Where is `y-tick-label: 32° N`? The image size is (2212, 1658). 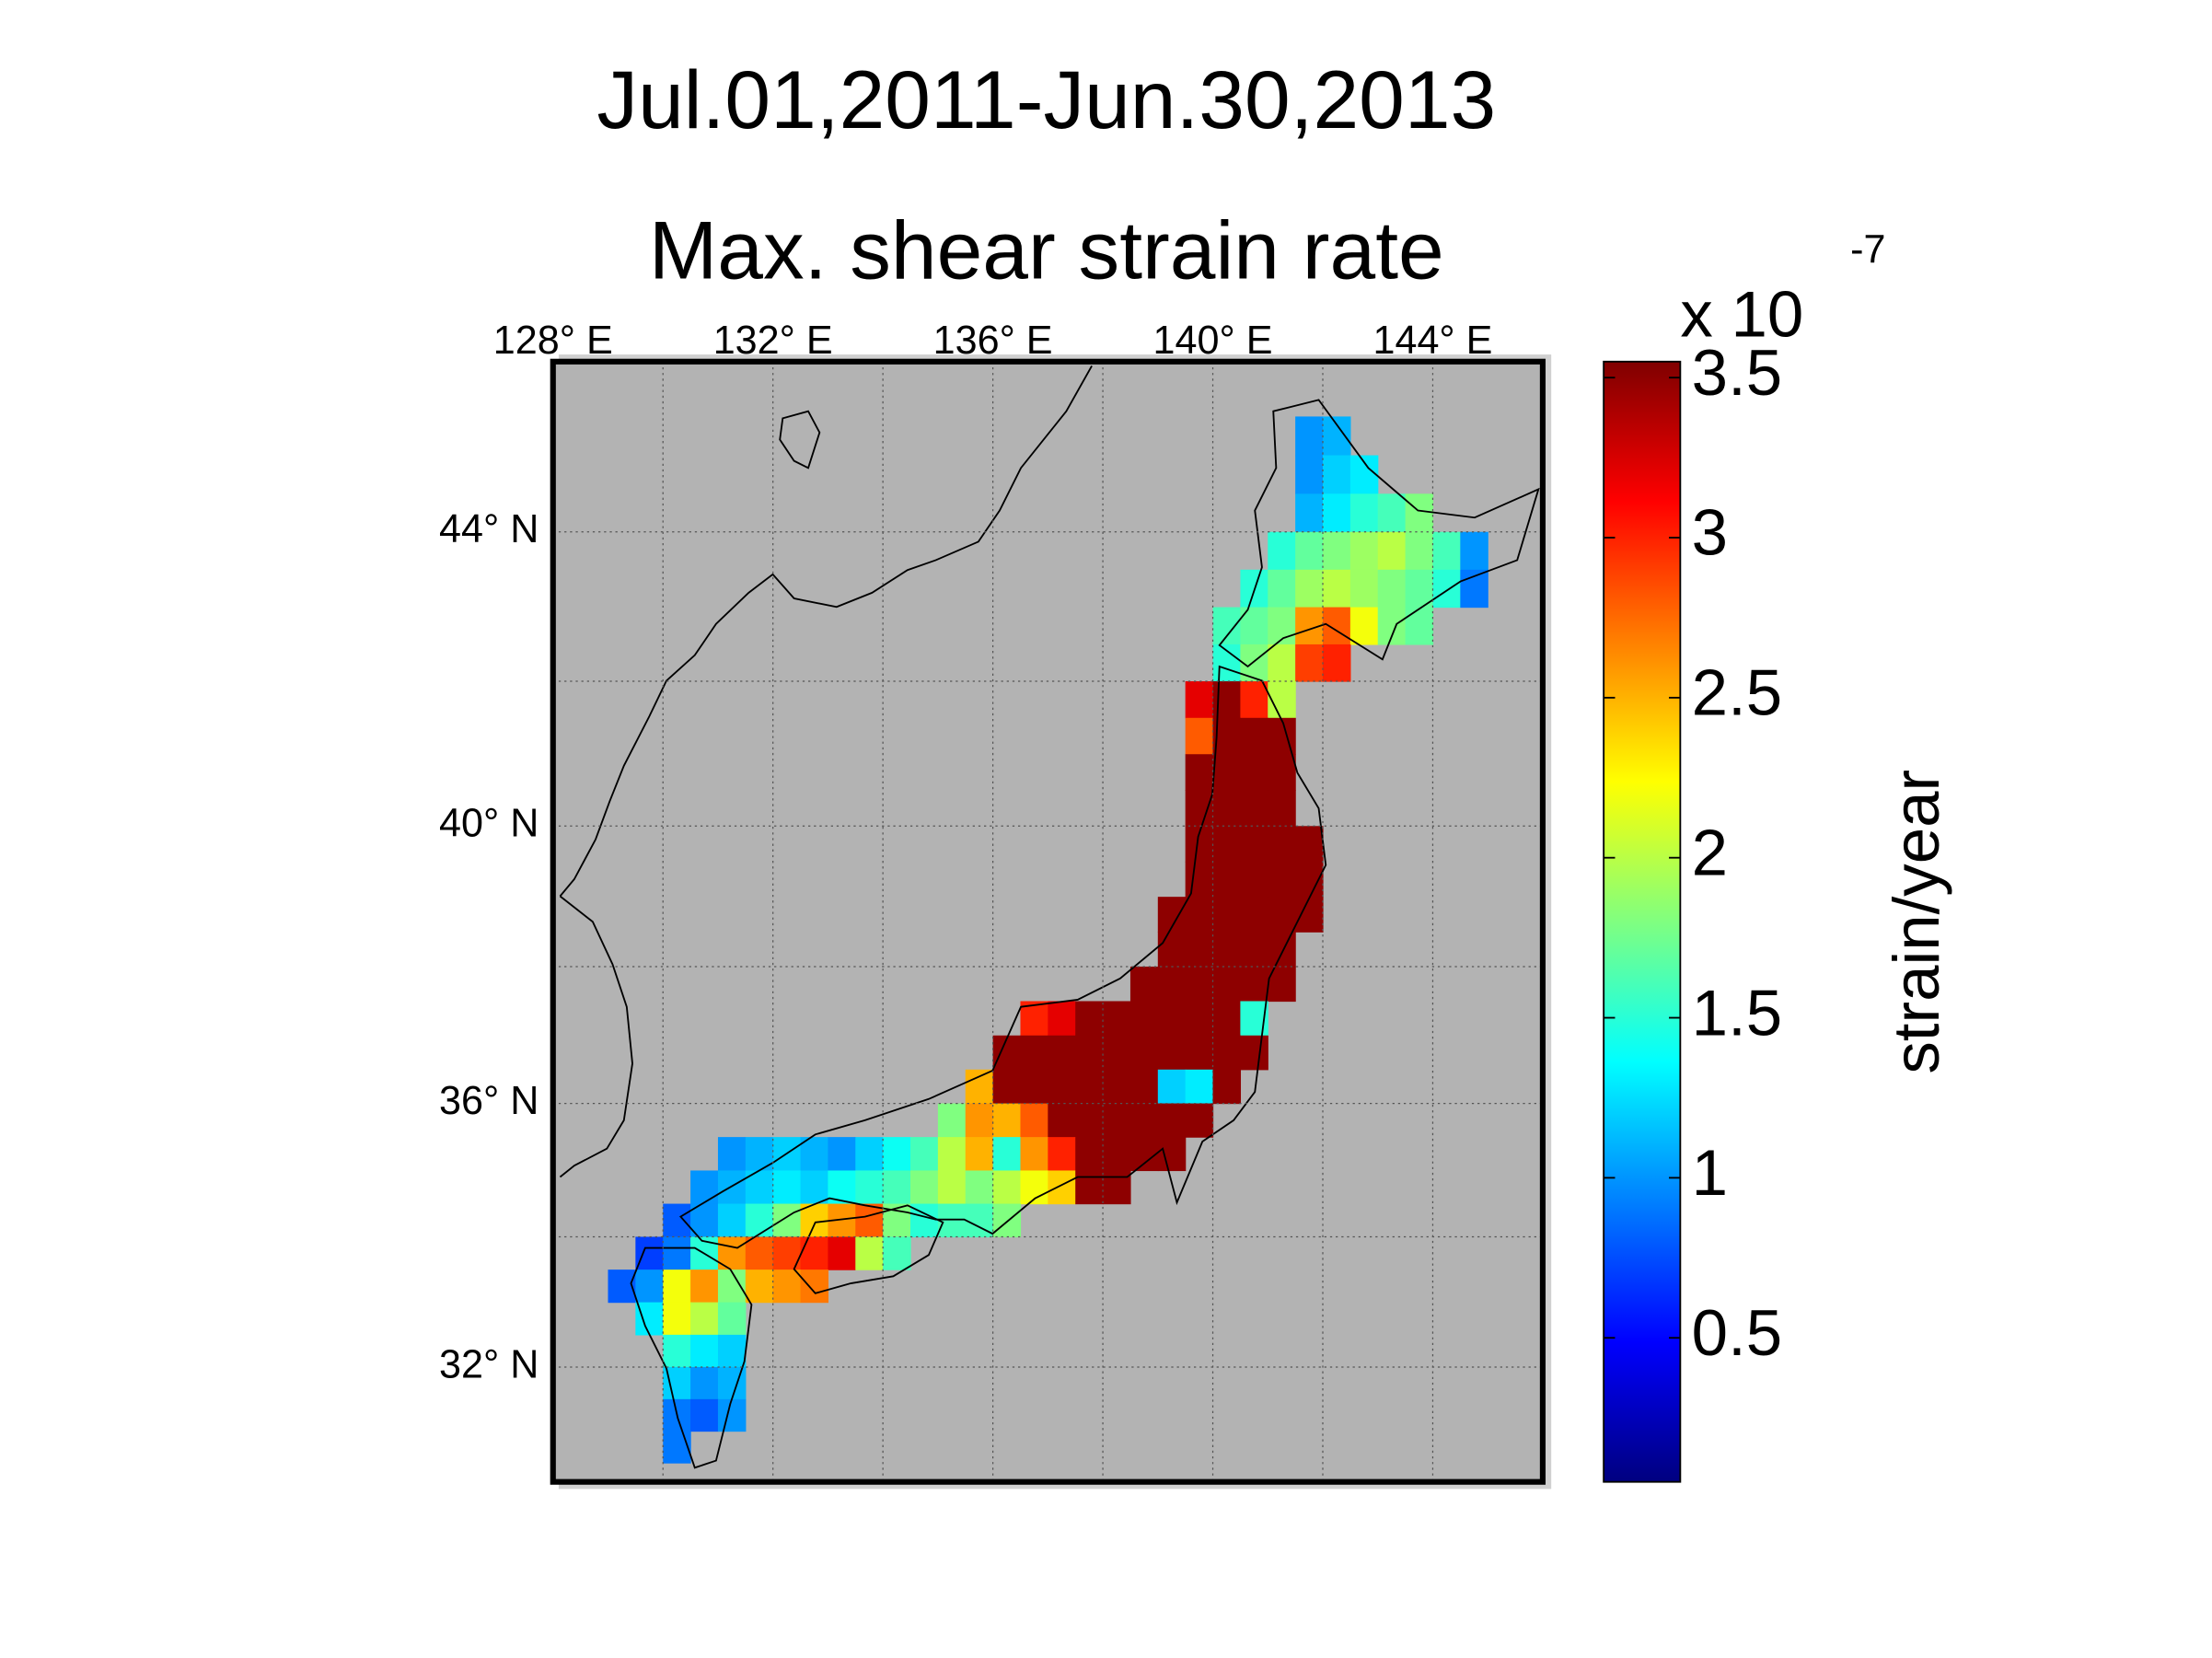 y-tick-label: 32° N is located at coordinates (489, 1364).